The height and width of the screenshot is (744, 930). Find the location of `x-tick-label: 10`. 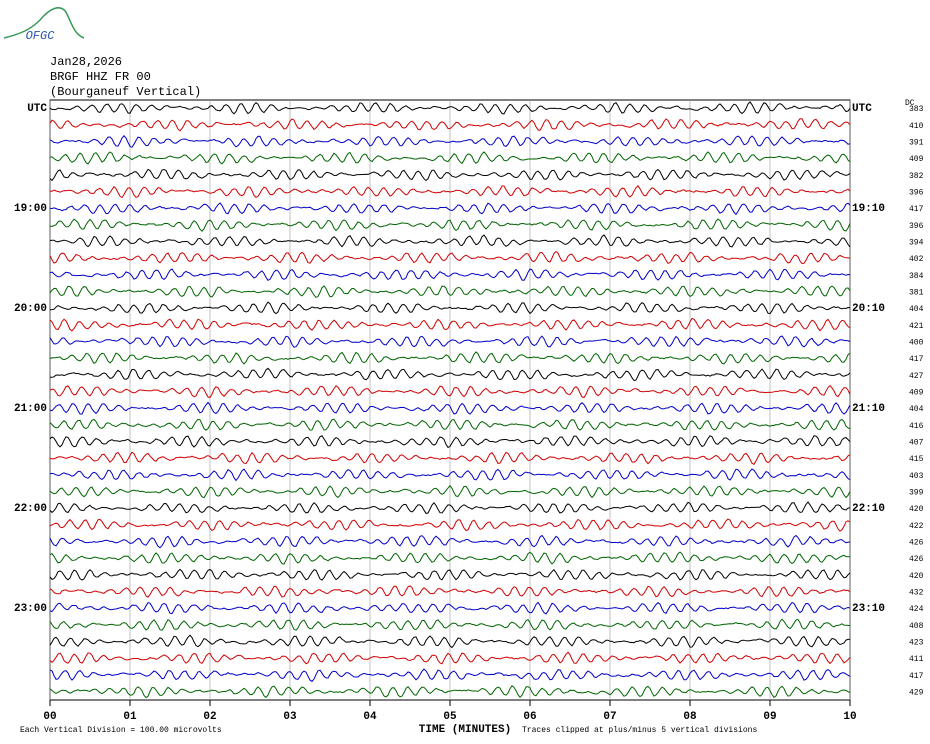

x-tick-label: 10 is located at coordinates (849, 717).